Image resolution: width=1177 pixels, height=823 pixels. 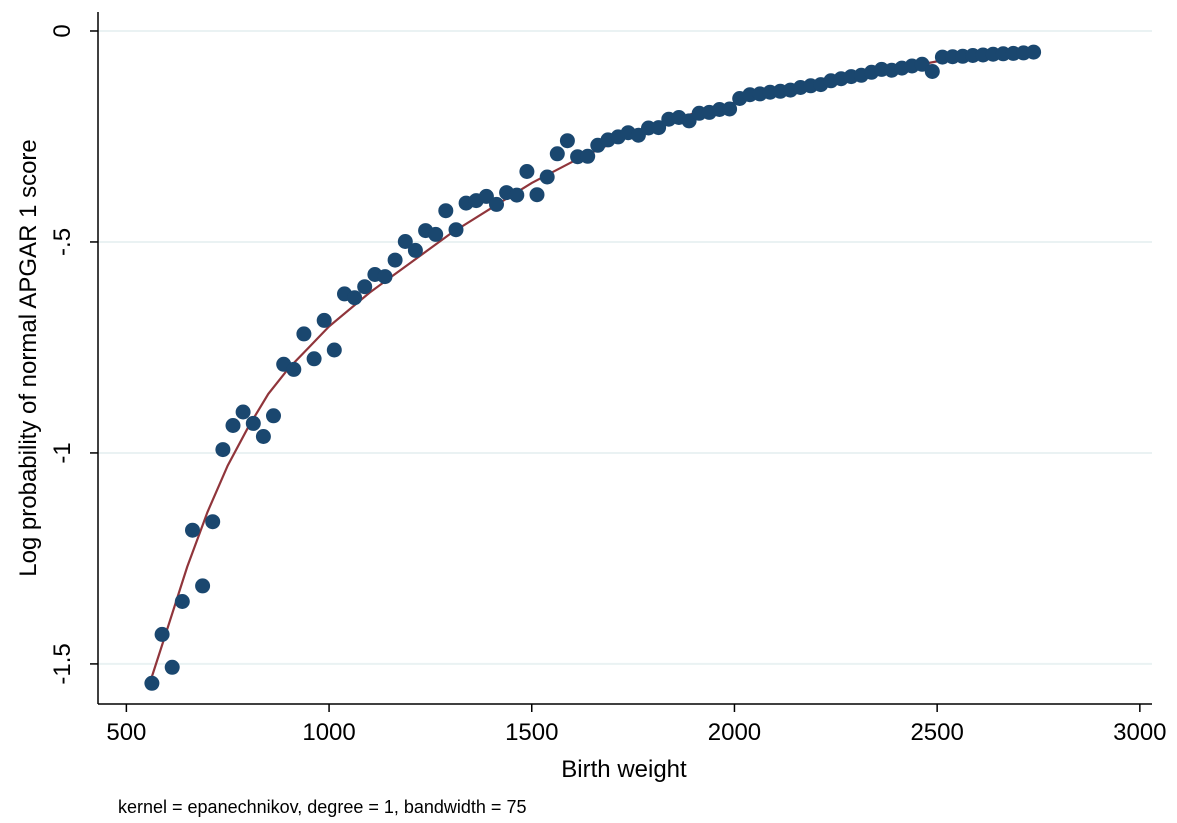 I want to click on x-axis-title: Birth weight, so click(x=624, y=769).